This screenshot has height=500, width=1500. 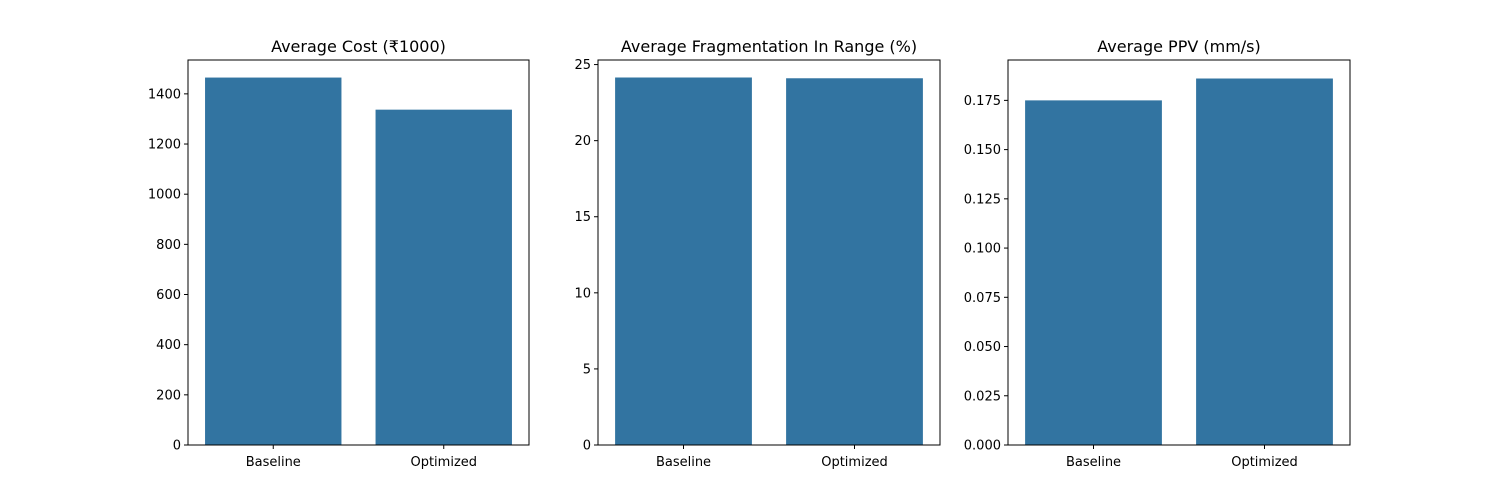 I want to click on y-tick-label: 400, so click(x=168, y=345).